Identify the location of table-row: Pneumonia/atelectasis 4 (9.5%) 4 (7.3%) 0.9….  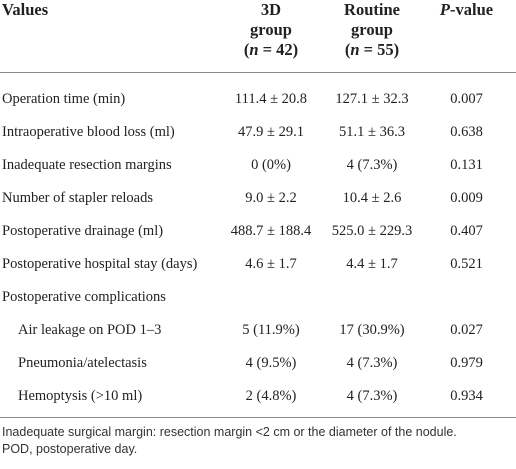
(258, 363).